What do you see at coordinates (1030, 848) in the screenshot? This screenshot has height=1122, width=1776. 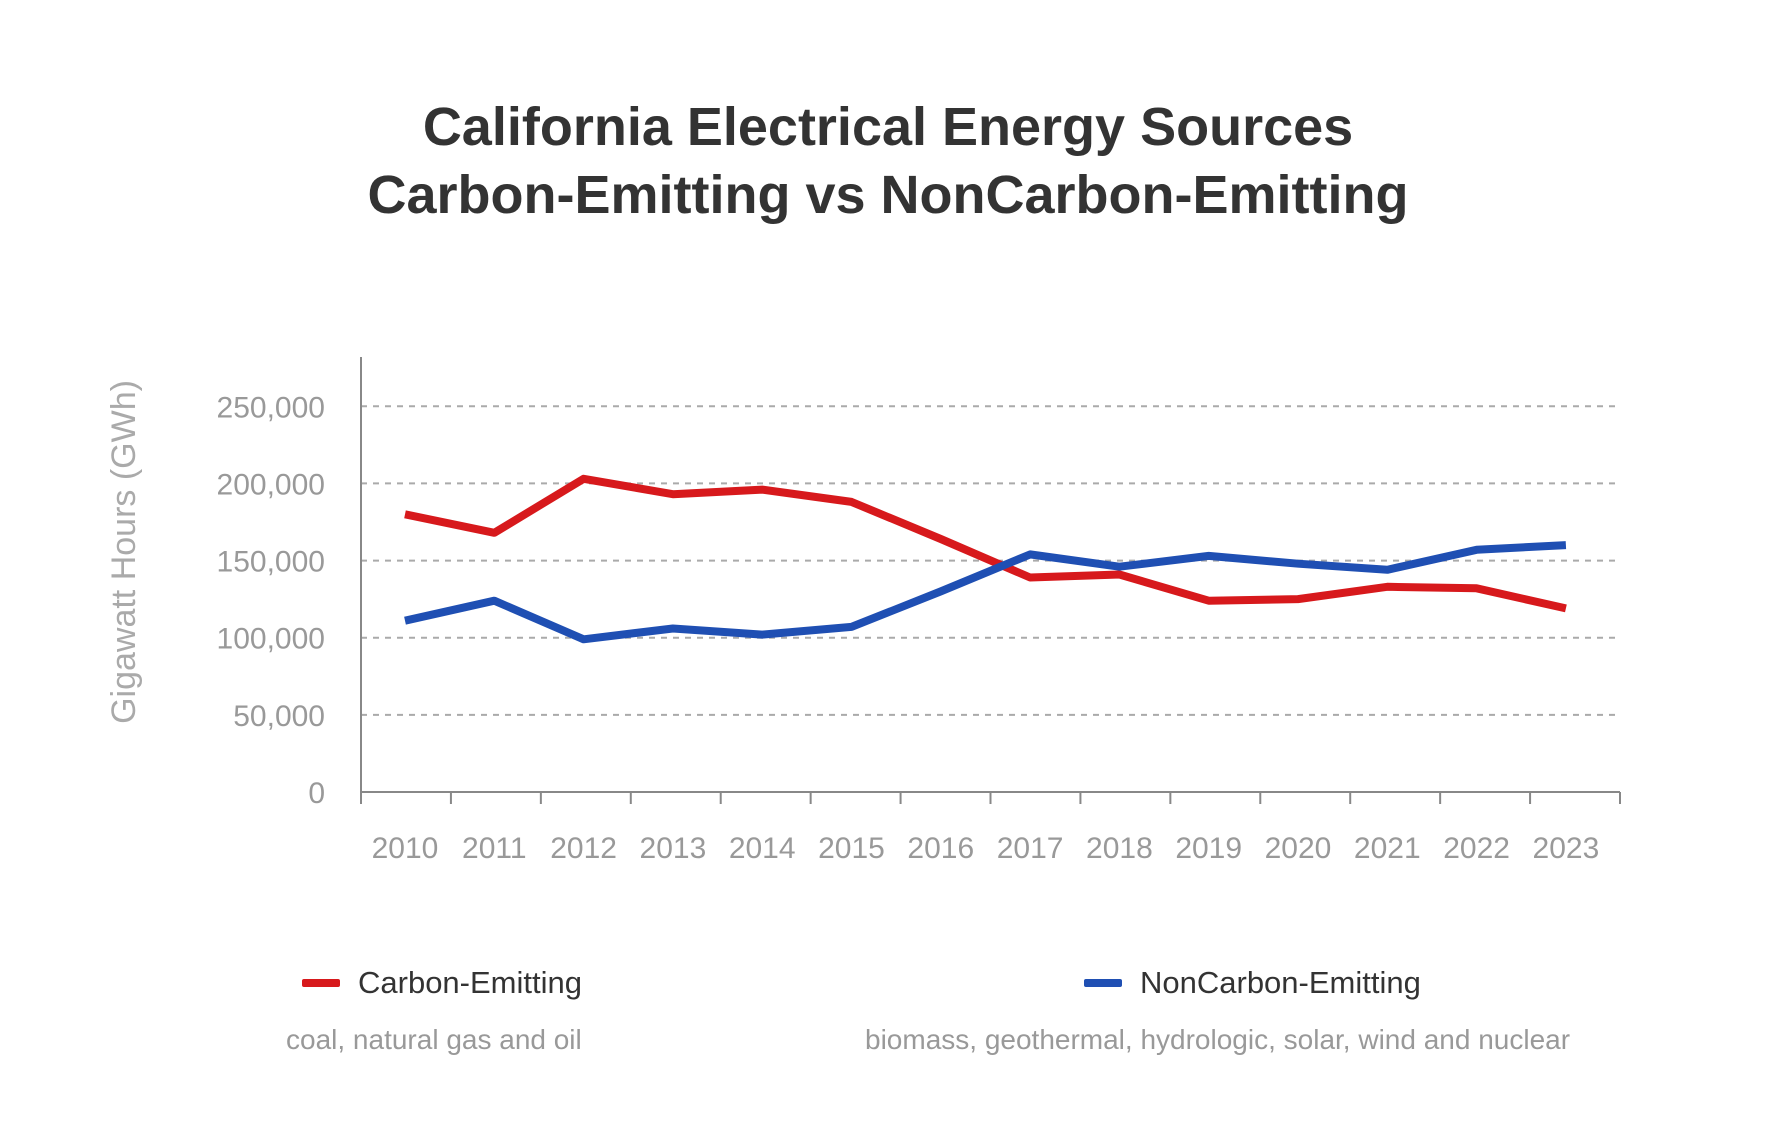 I see `x-tick-label: 2017` at bounding box center [1030, 848].